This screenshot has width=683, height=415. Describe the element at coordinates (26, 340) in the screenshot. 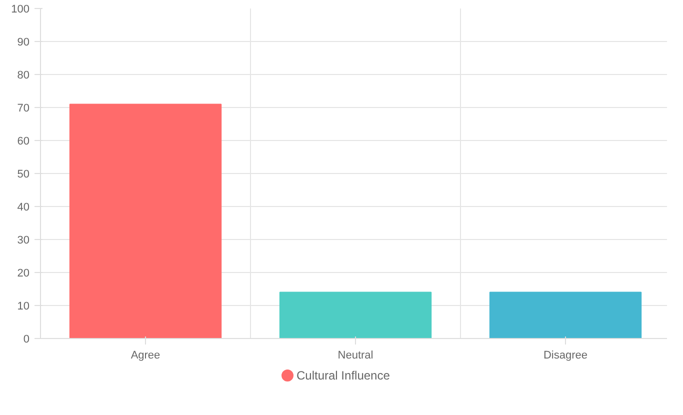

I see `y-tick-label: 0` at that location.